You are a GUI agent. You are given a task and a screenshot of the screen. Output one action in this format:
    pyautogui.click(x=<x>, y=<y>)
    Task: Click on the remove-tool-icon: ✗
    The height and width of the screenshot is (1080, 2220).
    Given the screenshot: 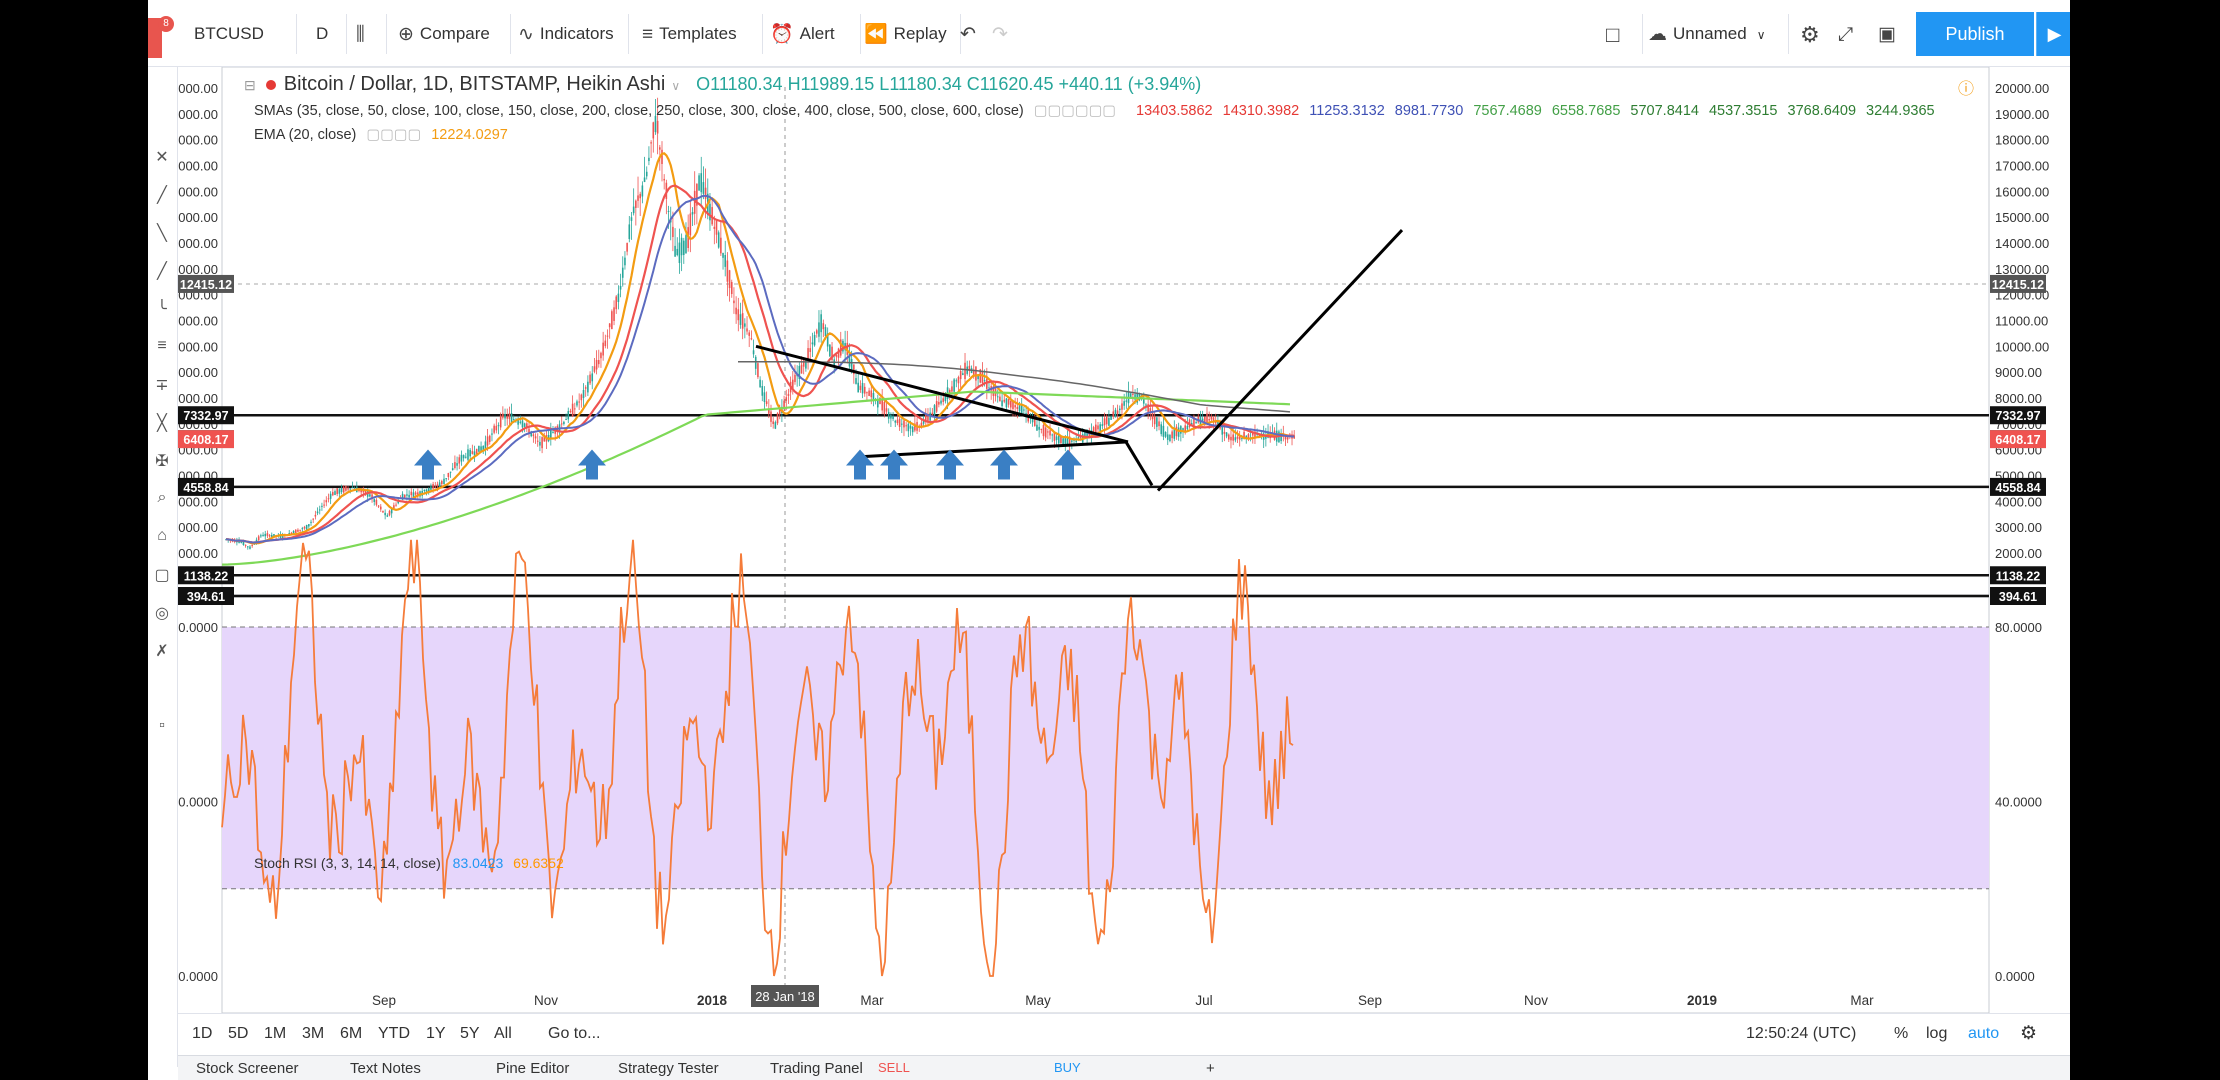 What is the action you would take?
    pyautogui.click(x=162, y=651)
    